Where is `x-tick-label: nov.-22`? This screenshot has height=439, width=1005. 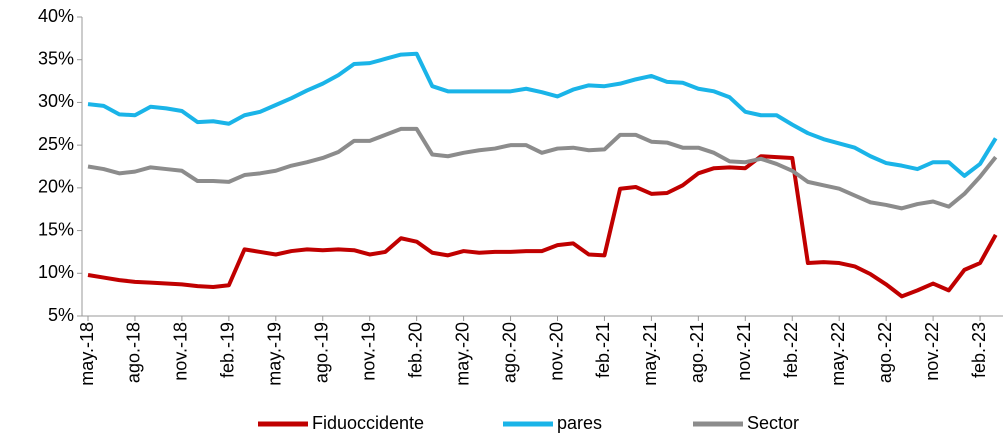
x-tick-label: nov.-22 is located at coordinates (932, 351).